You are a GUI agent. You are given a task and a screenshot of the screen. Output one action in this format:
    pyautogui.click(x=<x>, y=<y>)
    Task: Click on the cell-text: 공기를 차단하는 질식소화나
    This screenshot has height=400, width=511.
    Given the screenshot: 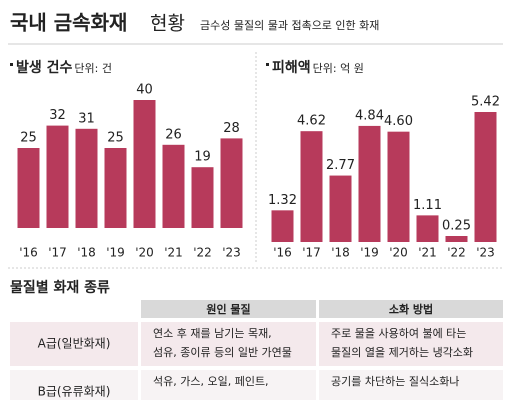 What is the action you would take?
    pyautogui.click(x=395, y=381)
    